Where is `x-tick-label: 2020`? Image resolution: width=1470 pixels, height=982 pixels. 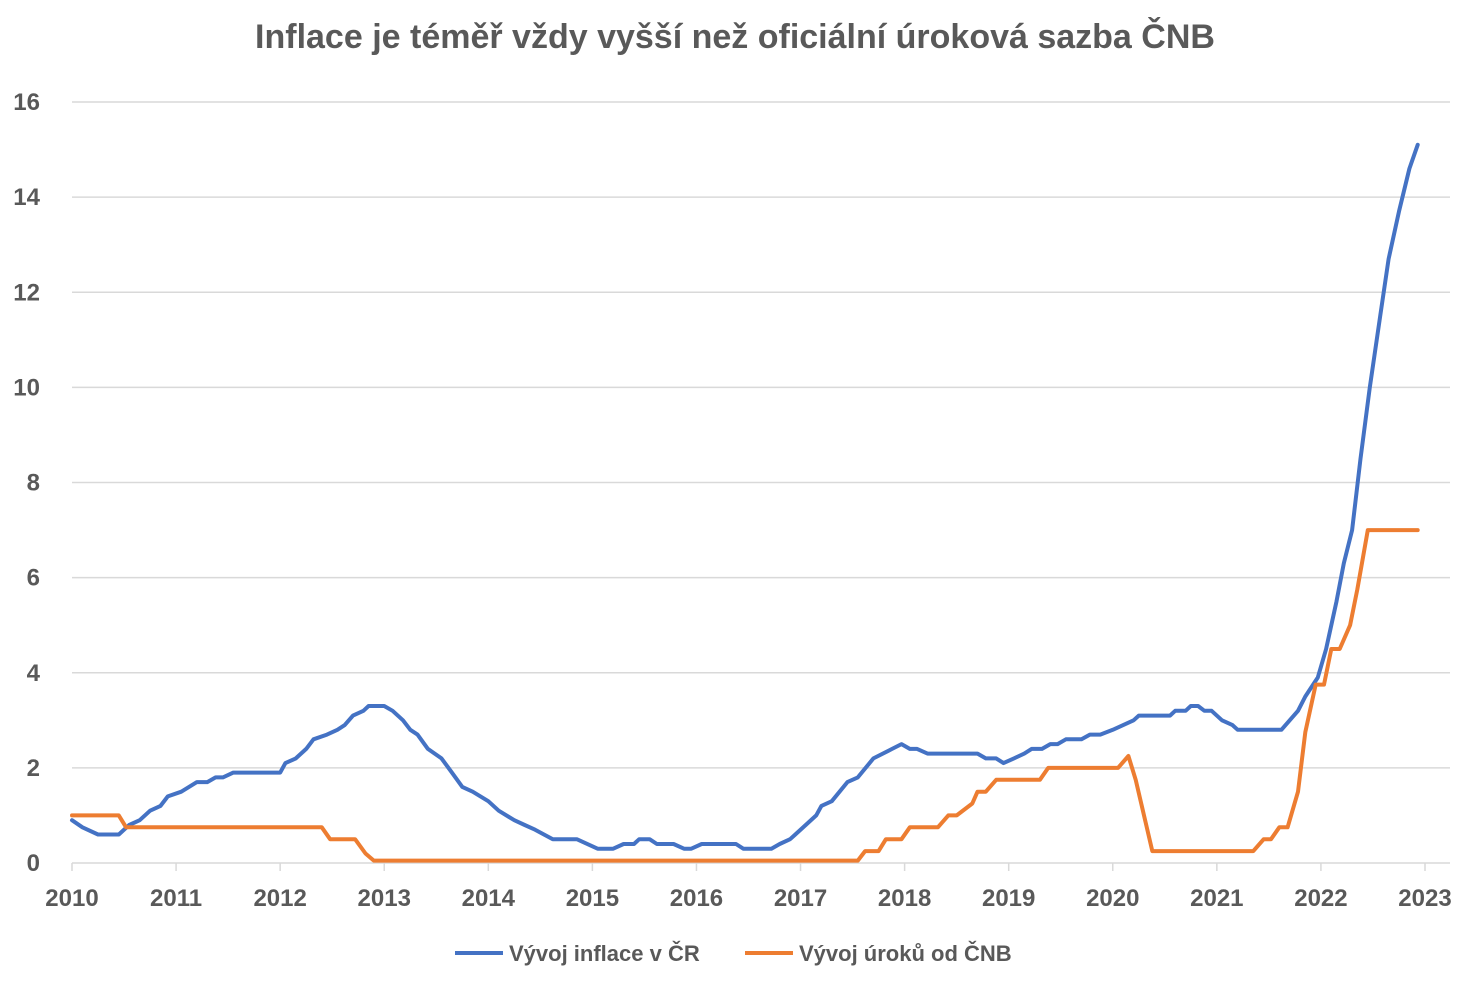 x-tick-label: 2020 is located at coordinates (1112, 898).